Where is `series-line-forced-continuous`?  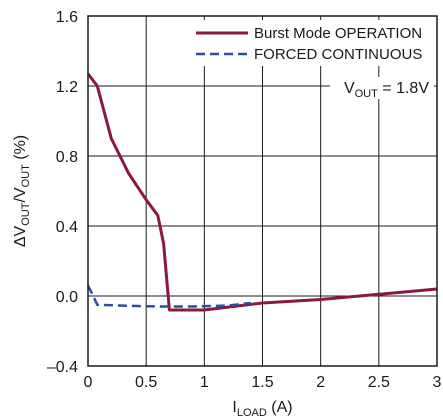
series-line-forced-continuous is located at coordinates (169, 296).